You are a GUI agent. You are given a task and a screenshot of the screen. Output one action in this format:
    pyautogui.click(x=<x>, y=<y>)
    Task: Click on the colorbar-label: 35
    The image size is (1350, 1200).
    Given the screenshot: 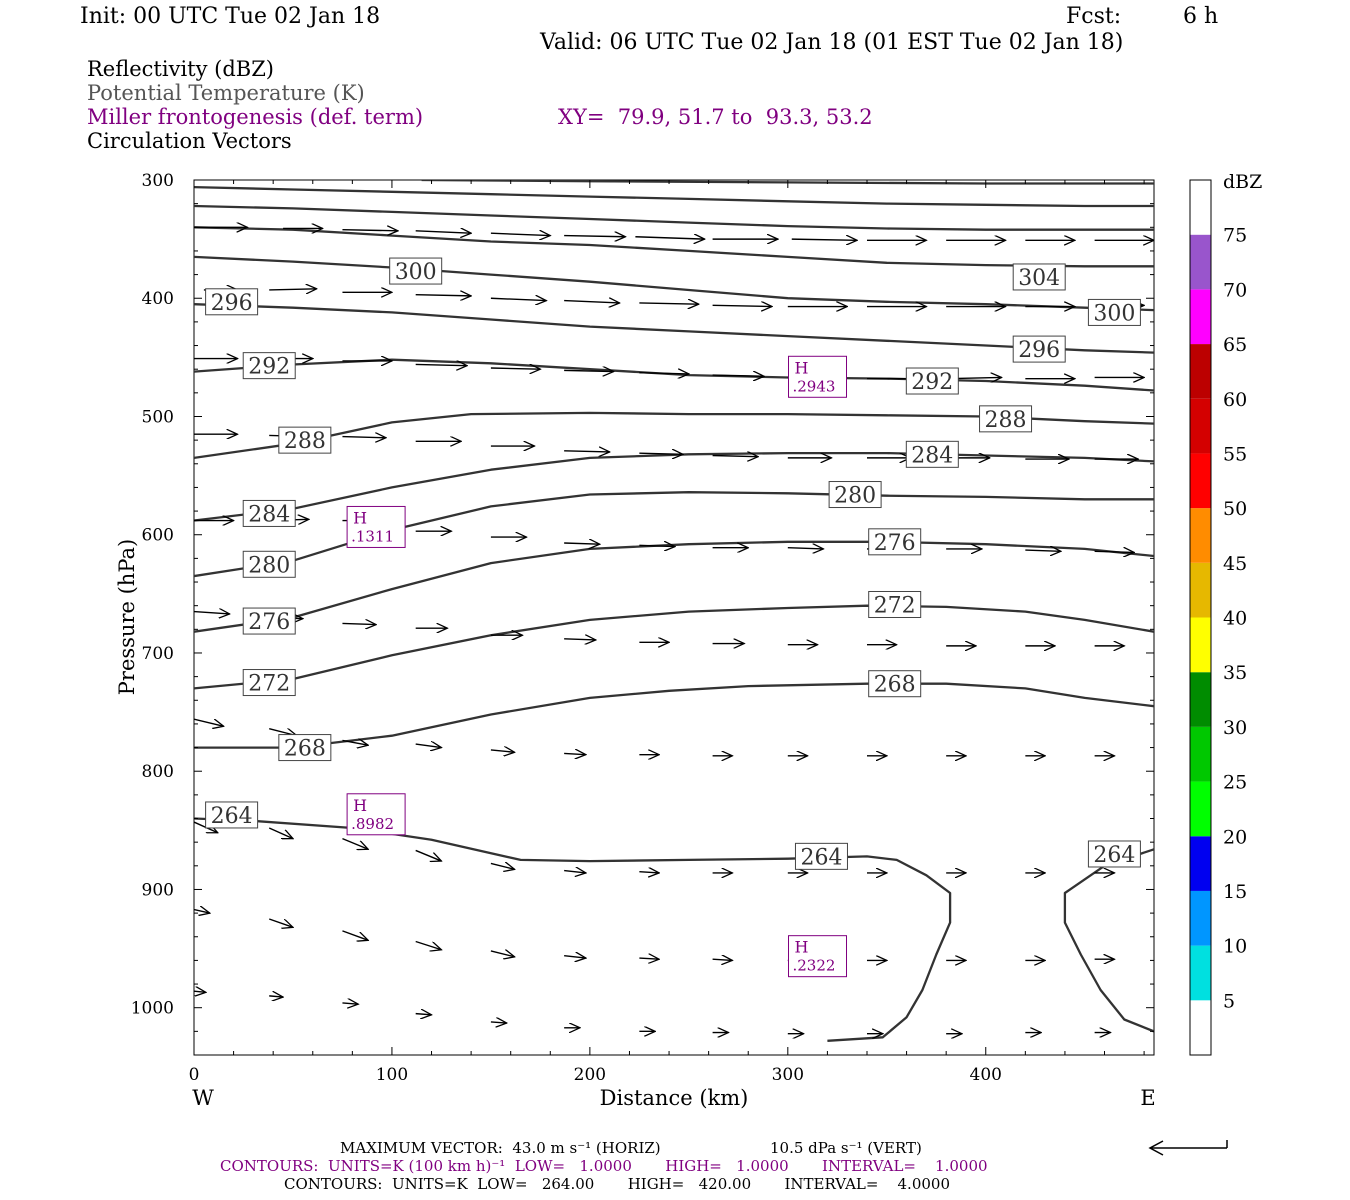 What is the action you would take?
    pyautogui.click(x=1235, y=673)
    